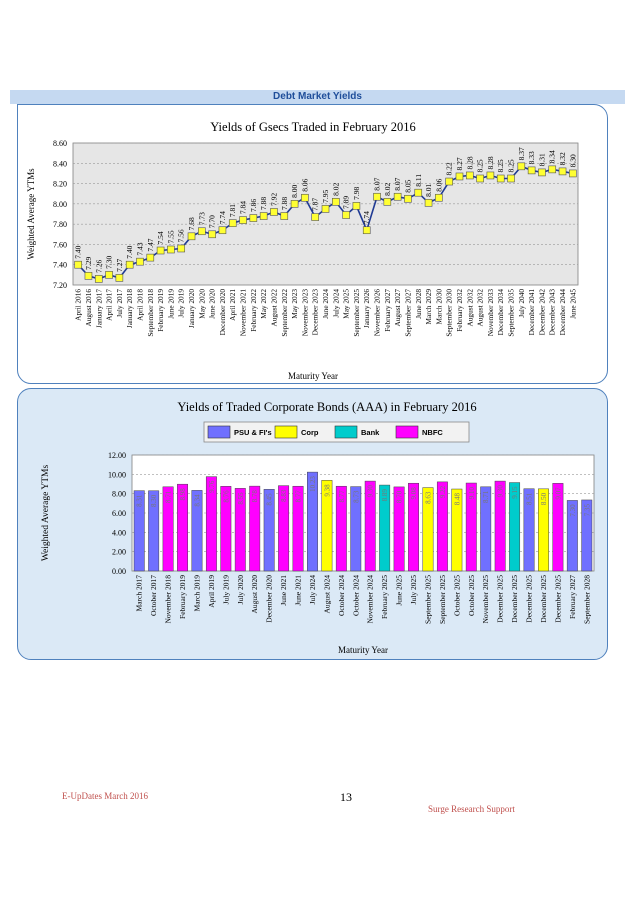  I want to click on x-tick-label: July 2024, so click(335, 303).